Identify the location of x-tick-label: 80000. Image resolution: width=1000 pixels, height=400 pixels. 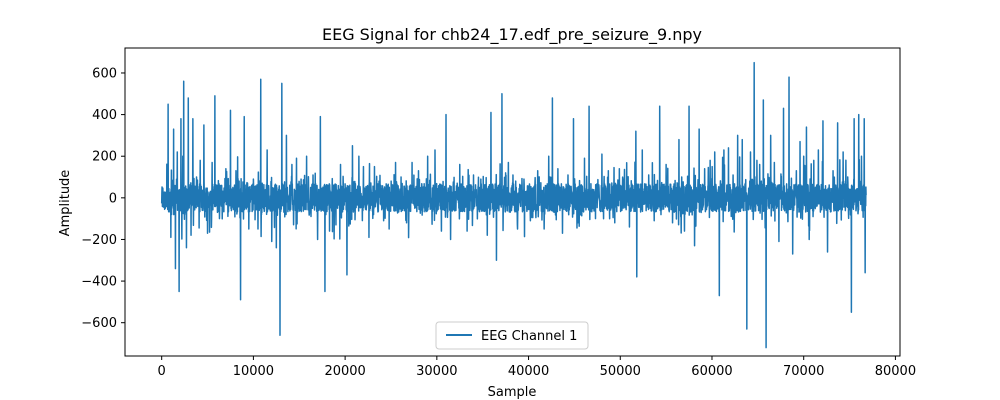
(895, 371).